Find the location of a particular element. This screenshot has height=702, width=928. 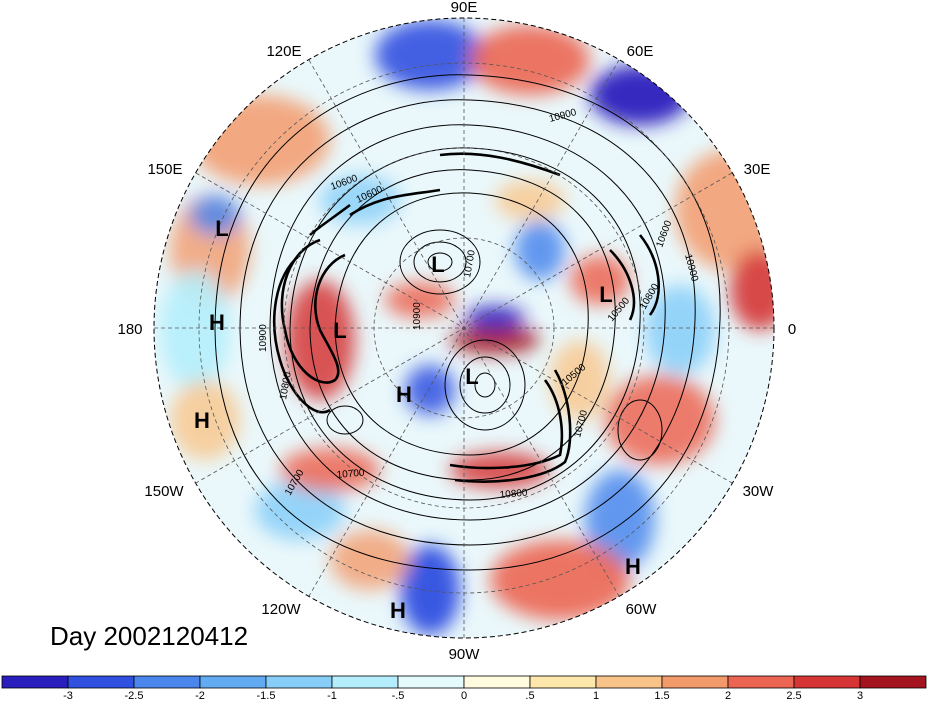

colorbar-tick-label: -.5 is located at coordinates (398, 696).